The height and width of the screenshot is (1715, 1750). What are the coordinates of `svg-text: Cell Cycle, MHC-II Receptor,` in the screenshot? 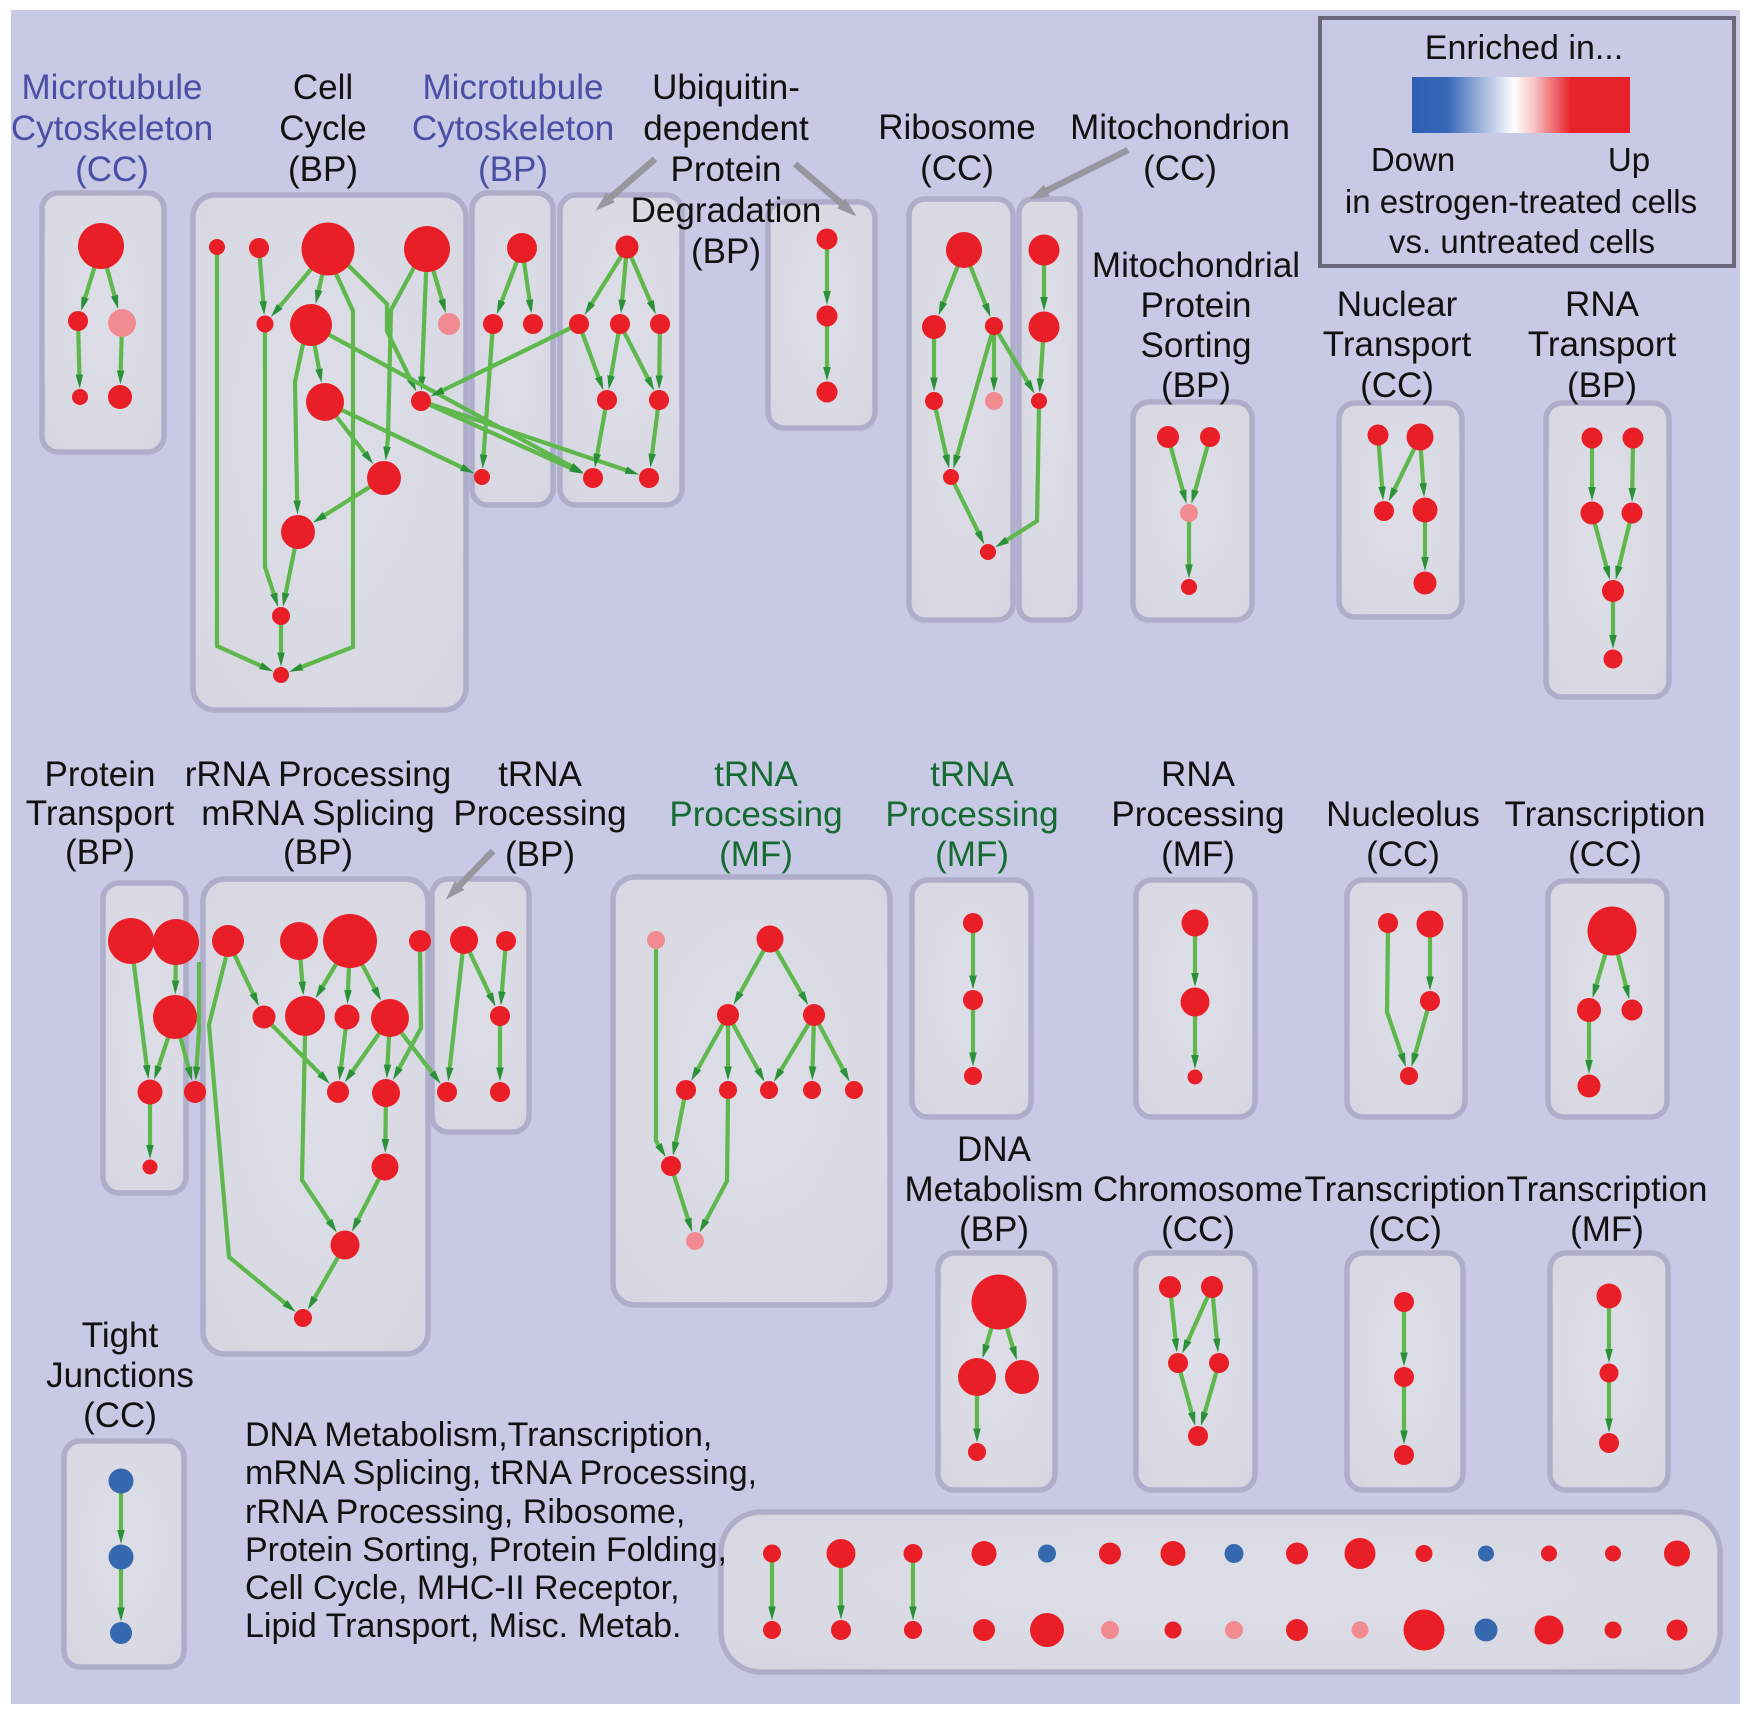 It's located at (462, 1588).